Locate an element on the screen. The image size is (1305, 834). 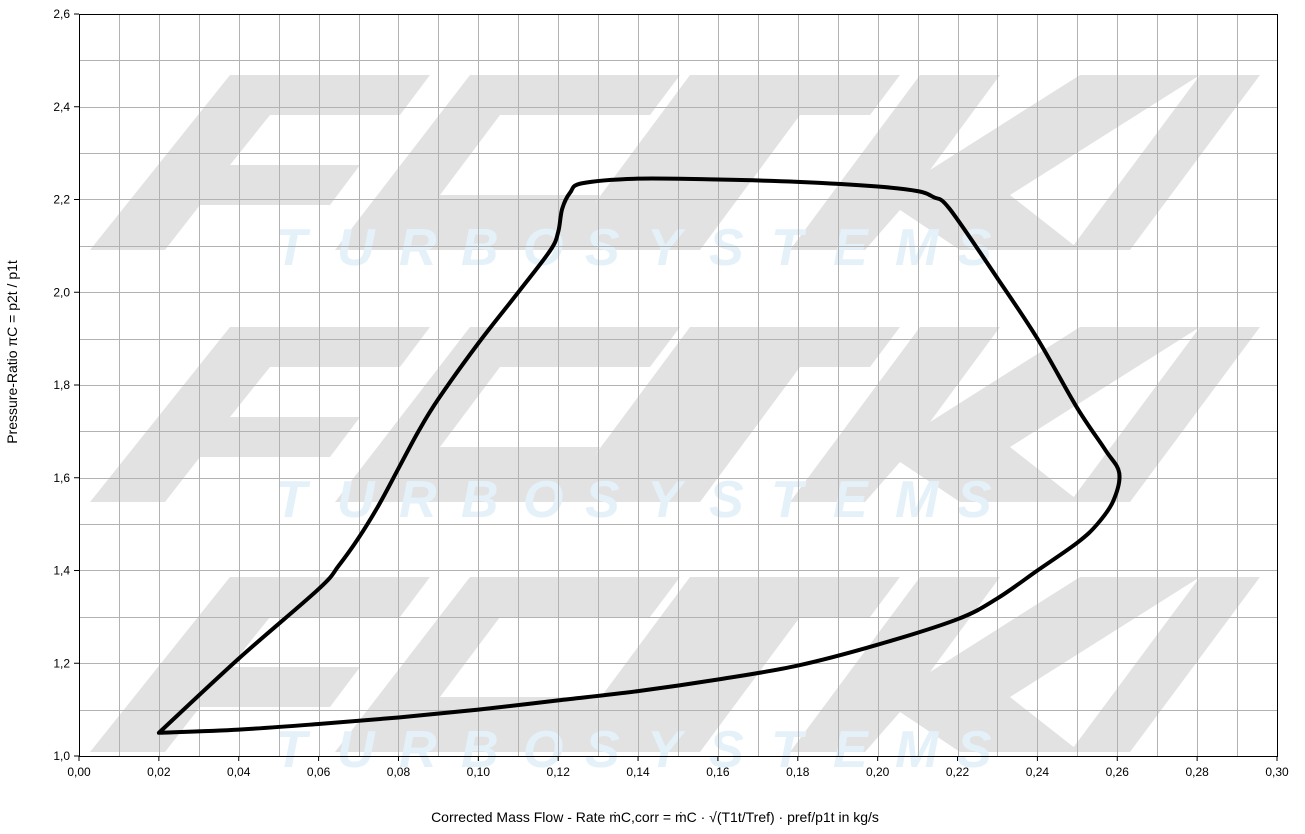
y-axis-title: Pressure-Ratio πC = p2t / p1t is located at coordinates (12, 352).